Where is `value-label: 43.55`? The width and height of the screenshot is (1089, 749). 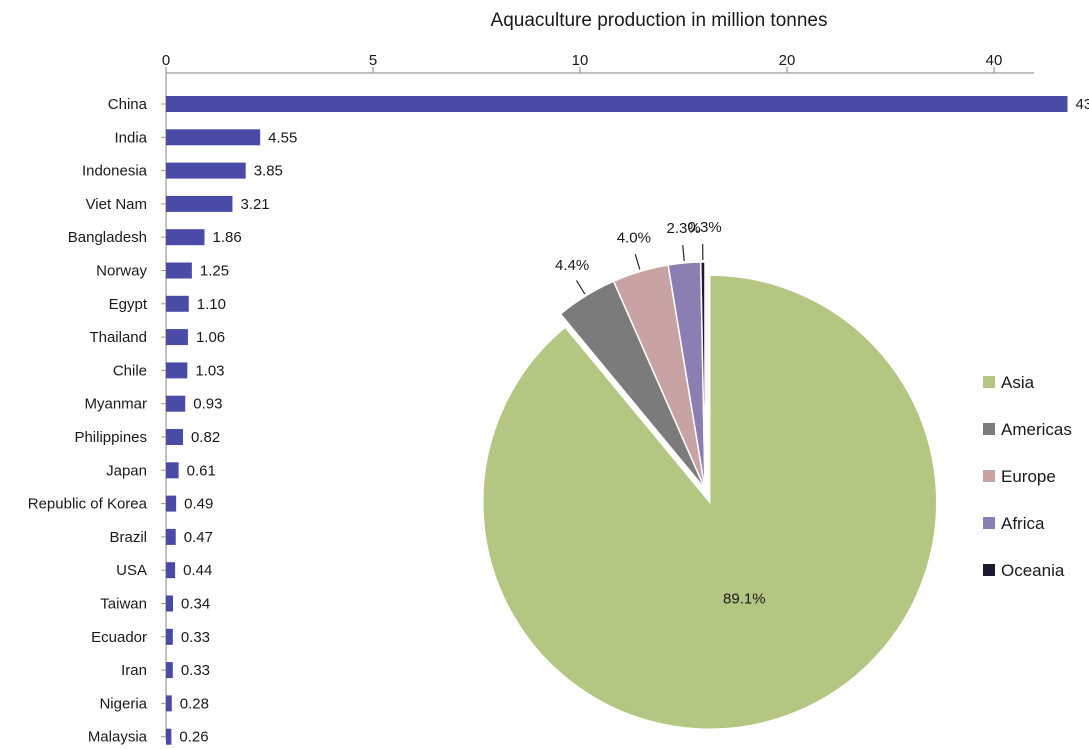 value-label: 43.55 is located at coordinates (1082, 104).